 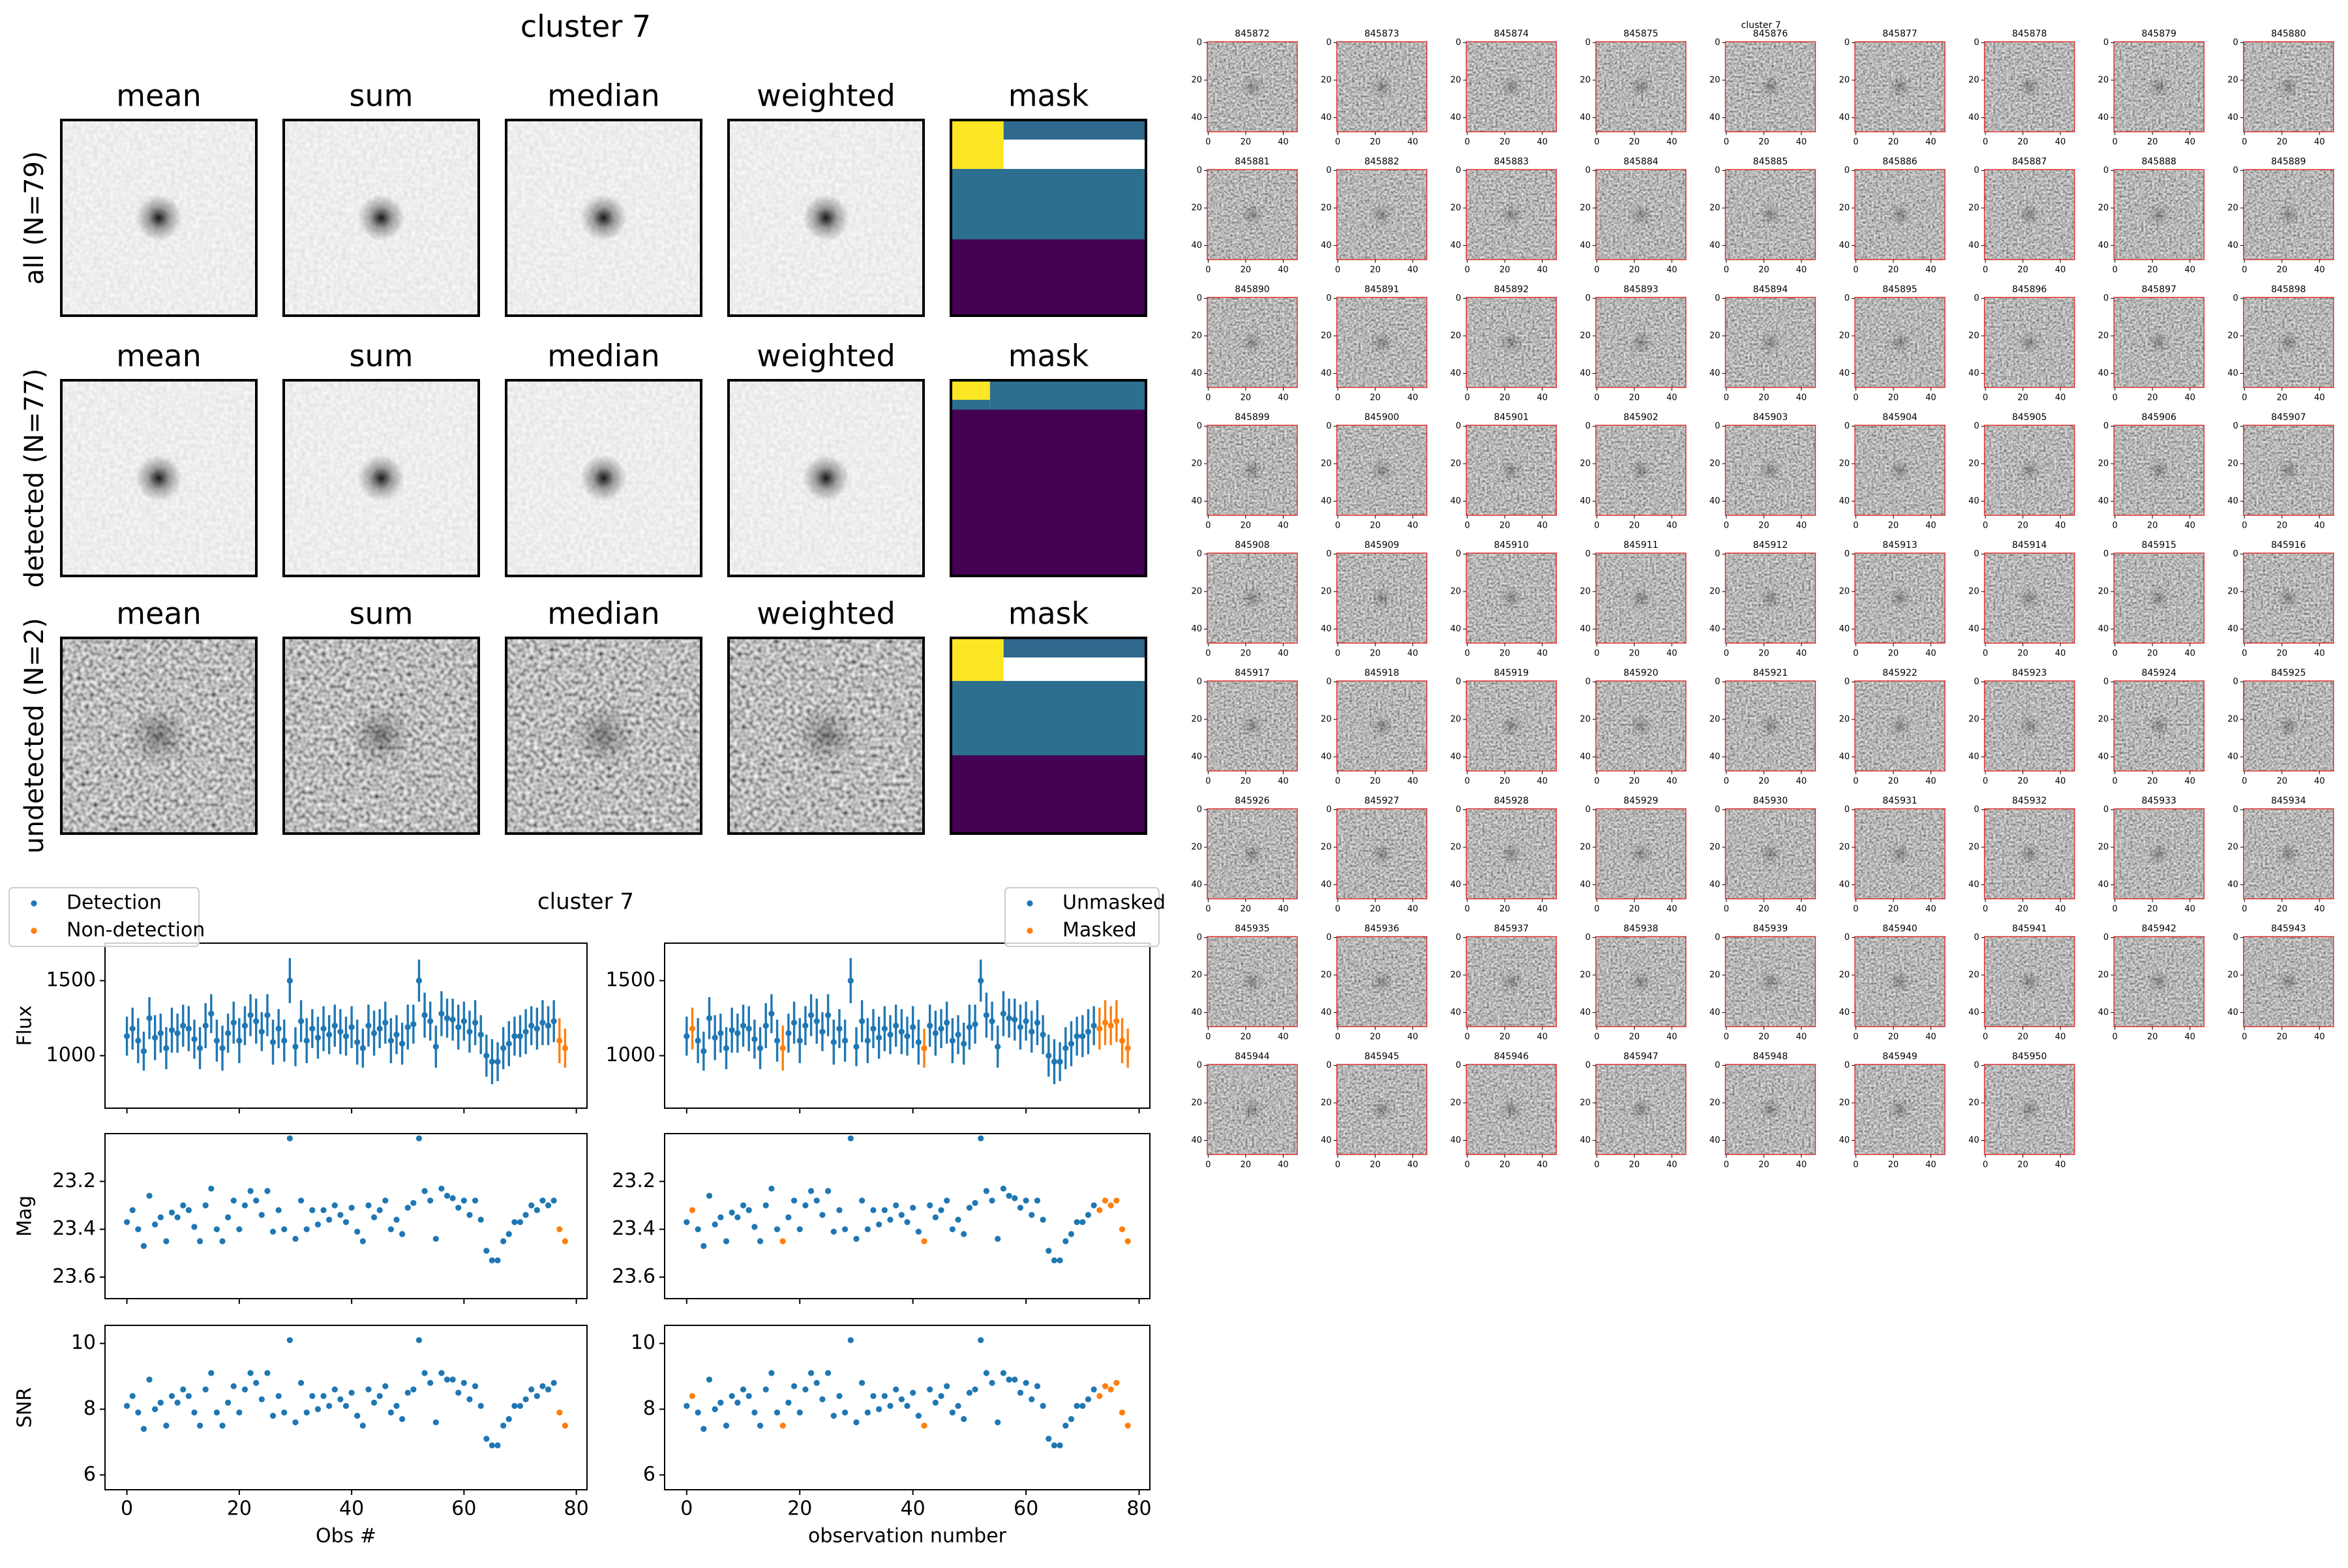 What do you see at coordinates (2029, 289) in the screenshot?
I see `thumbnail-title: 845896` at bounding box center [2029, 289].